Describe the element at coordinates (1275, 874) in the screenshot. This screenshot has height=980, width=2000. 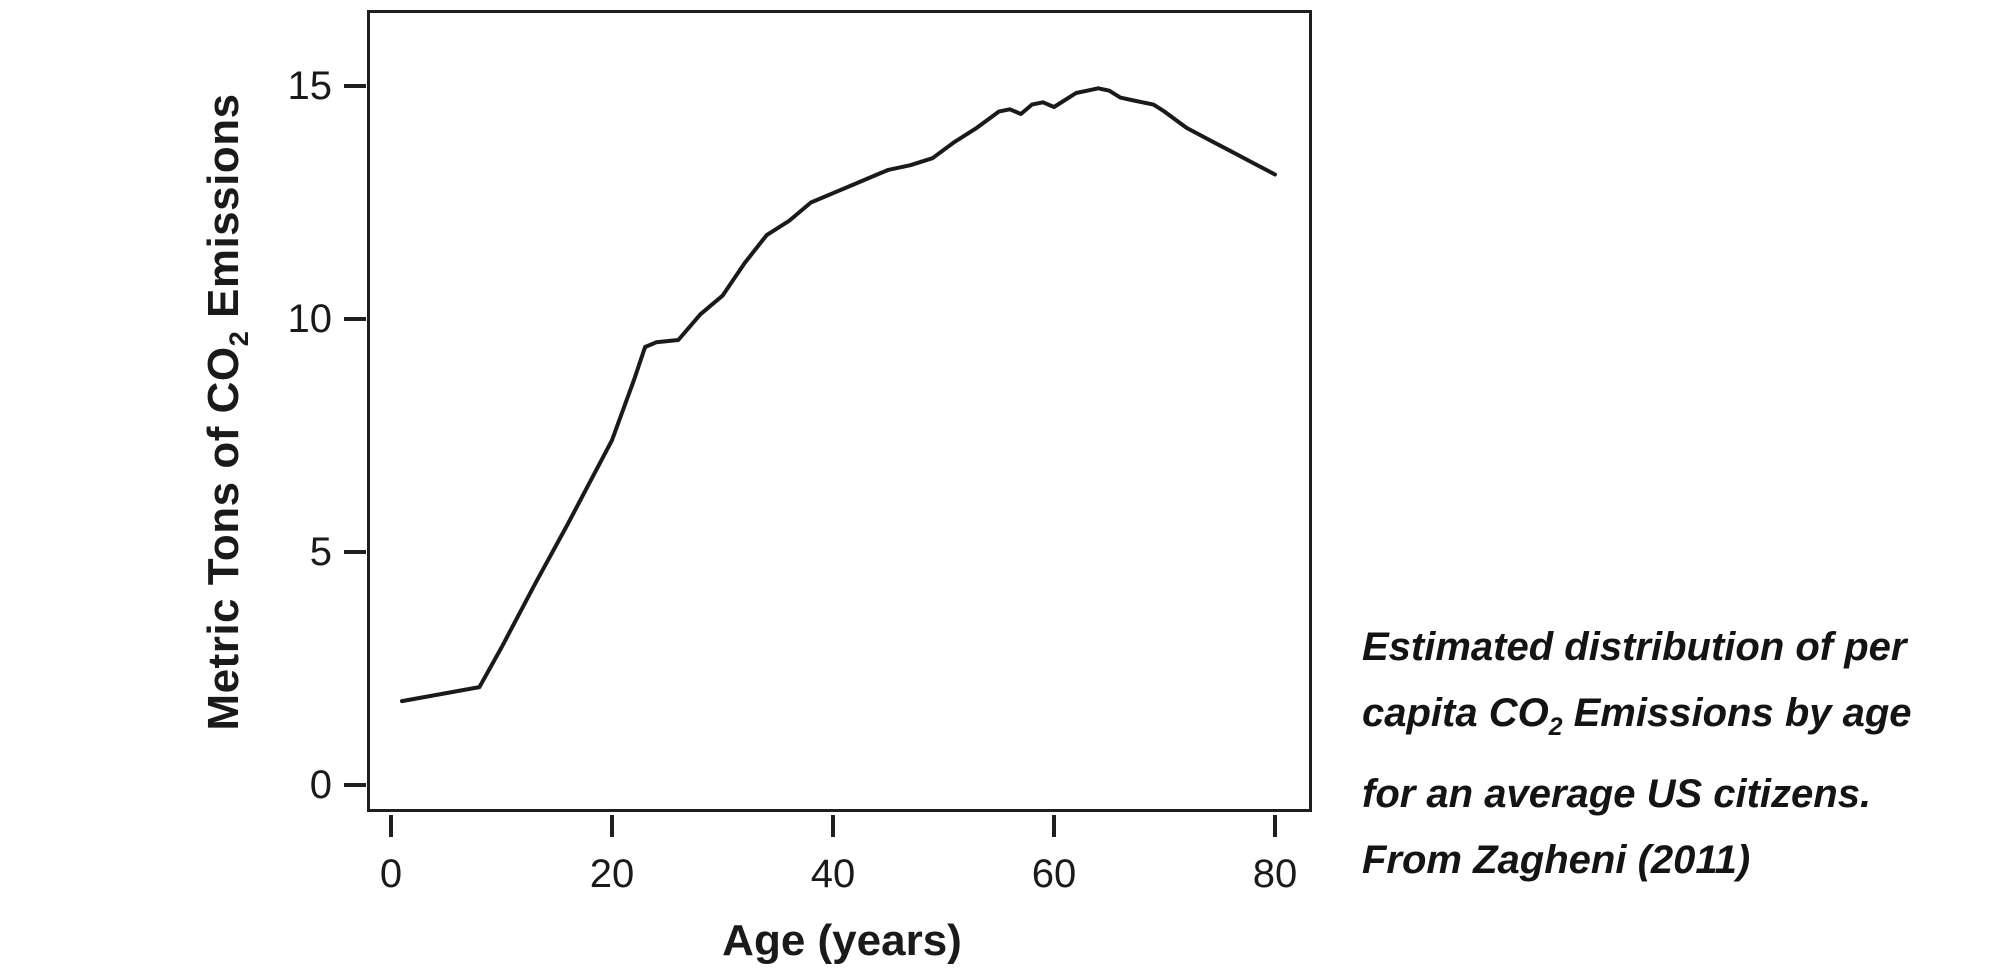
I see `x-tick-label: 80` at that location.